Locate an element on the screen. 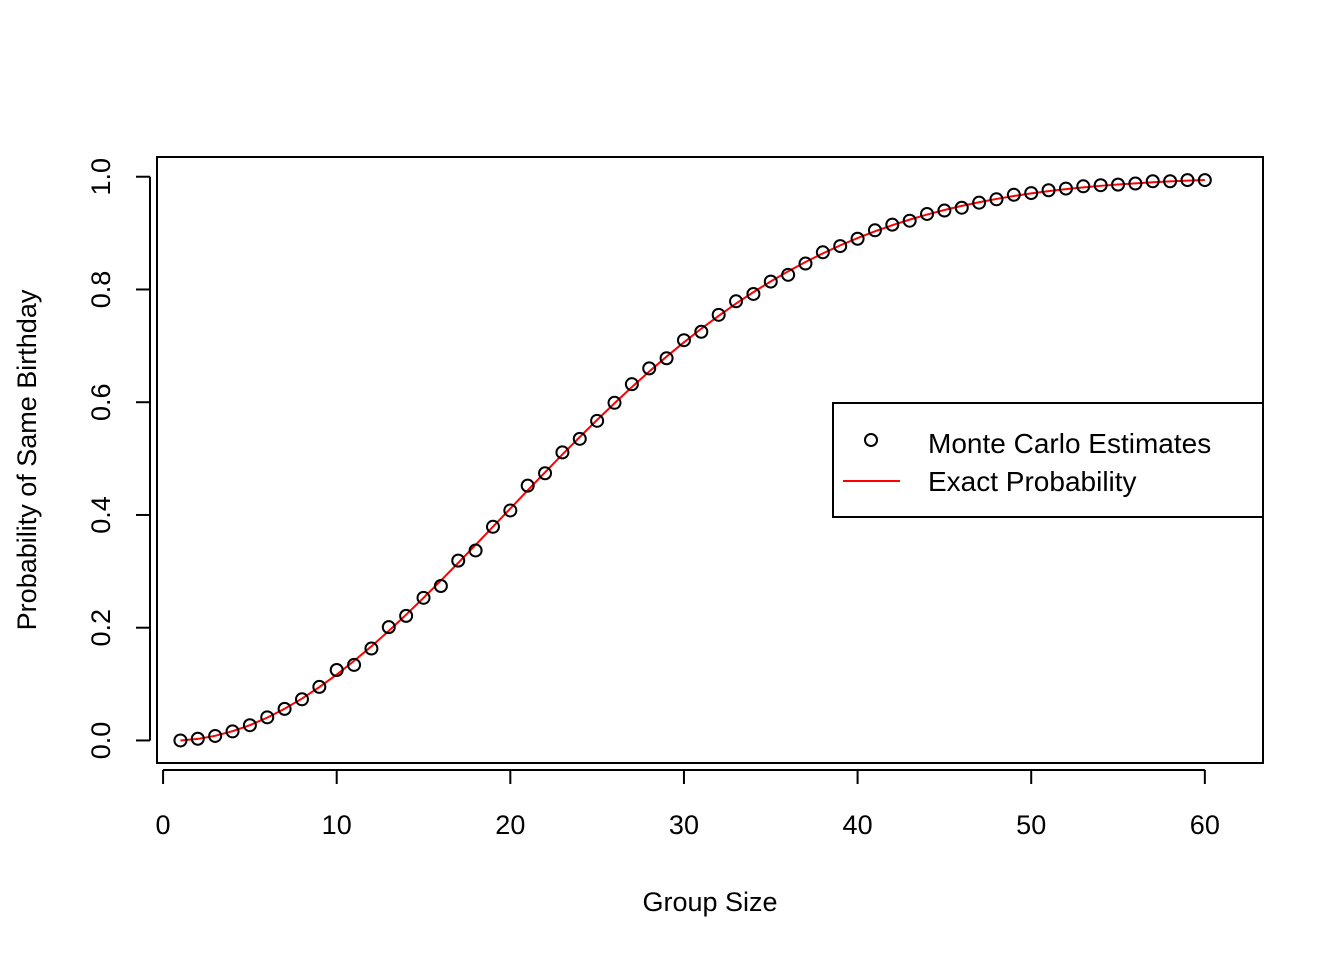 The image size is (1344, 960). x-axis: 0 10 20 30 40 50 60 is located at coordinates (688, 804).